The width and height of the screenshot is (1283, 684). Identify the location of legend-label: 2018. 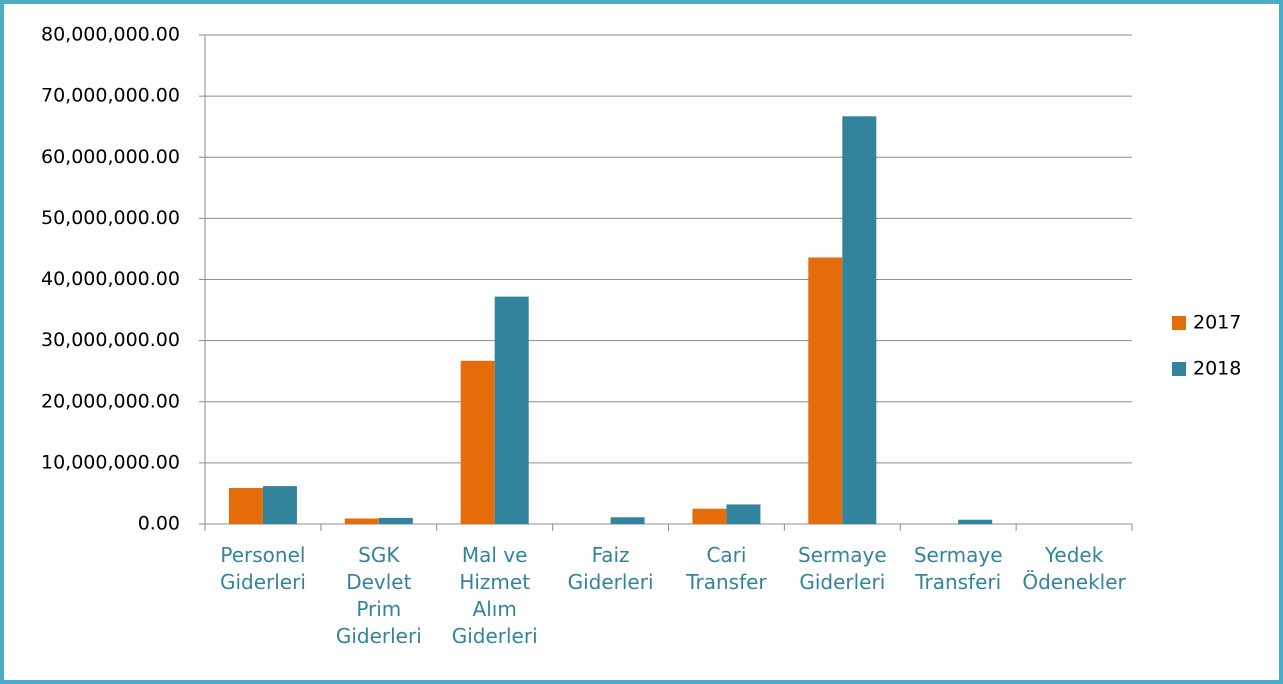
(1217, 369).